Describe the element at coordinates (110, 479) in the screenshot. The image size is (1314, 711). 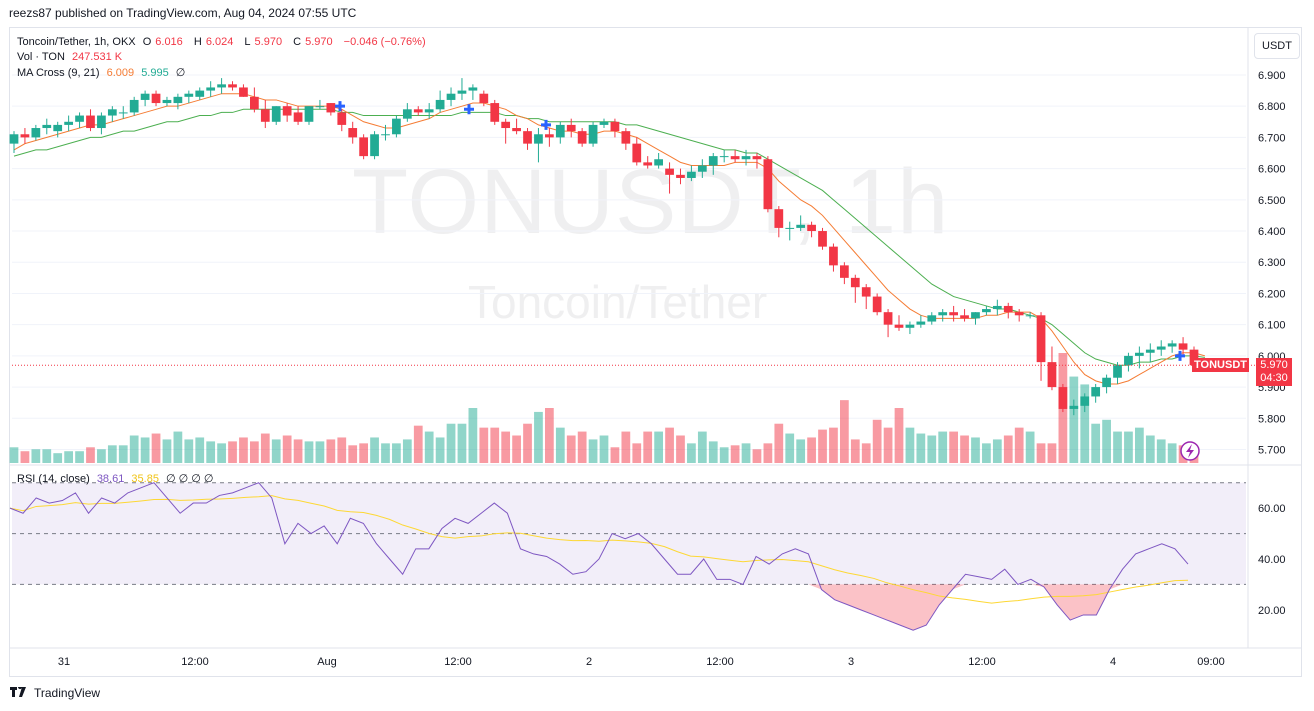
I see `rsi-value: 38.61` at that location.